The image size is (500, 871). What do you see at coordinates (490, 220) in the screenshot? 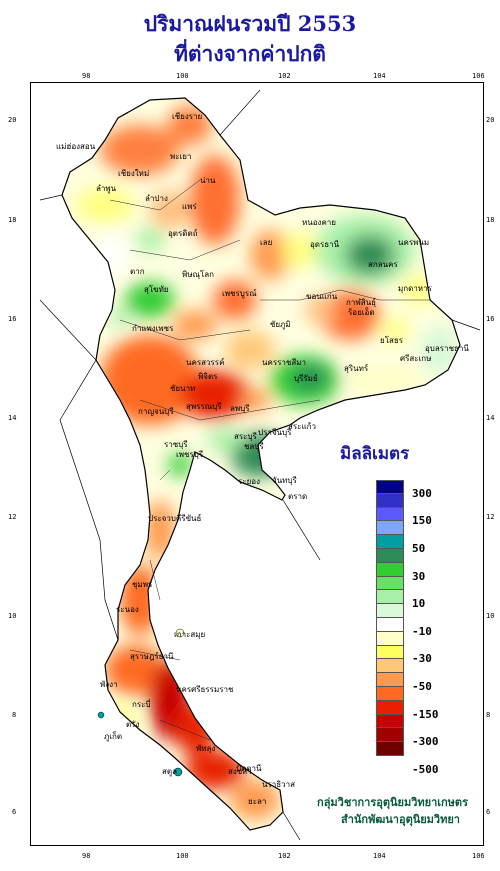
I see `y-tick-right: 18` at bounding box center [490, 220].